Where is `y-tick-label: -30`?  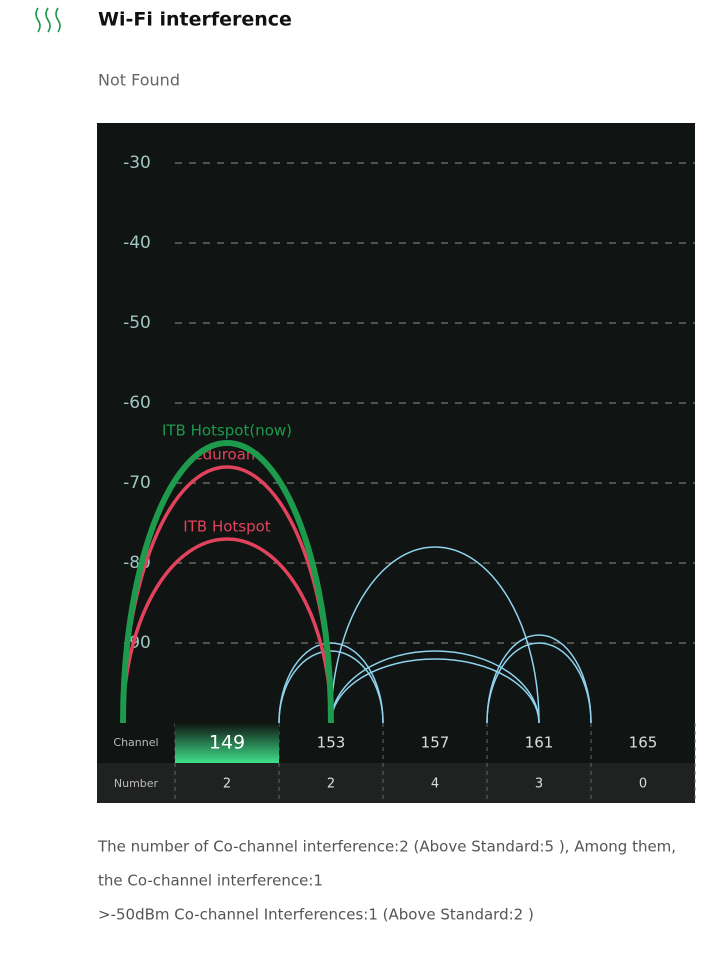 y-tick-label: -30 is located at coordinates (137, 163).